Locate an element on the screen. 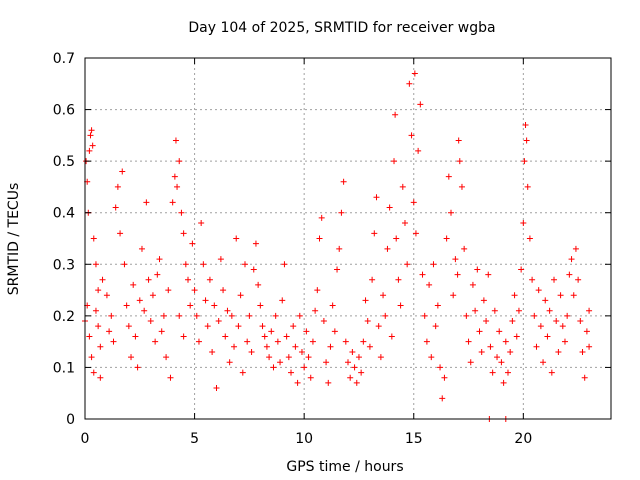 Image resolution: width=640 pixels, height=480 pixels. y-tick-label: 0.2 is located at coordinates (64, 317).